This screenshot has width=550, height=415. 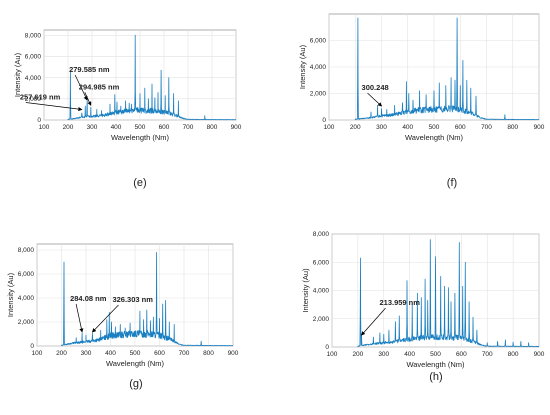 I want to click on peak-annotation-label: 257.619 nm, so click(x=40, y=97).